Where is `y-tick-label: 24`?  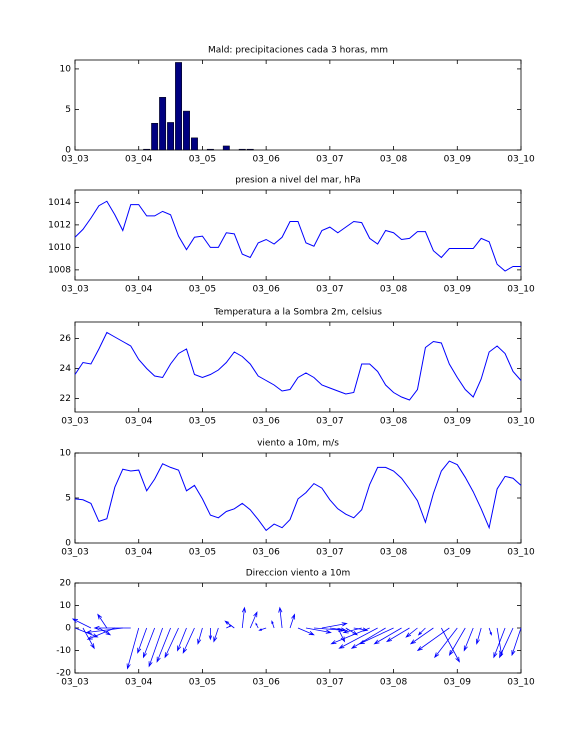 y-tick-label: 24 is located at coordinates (66, 369).